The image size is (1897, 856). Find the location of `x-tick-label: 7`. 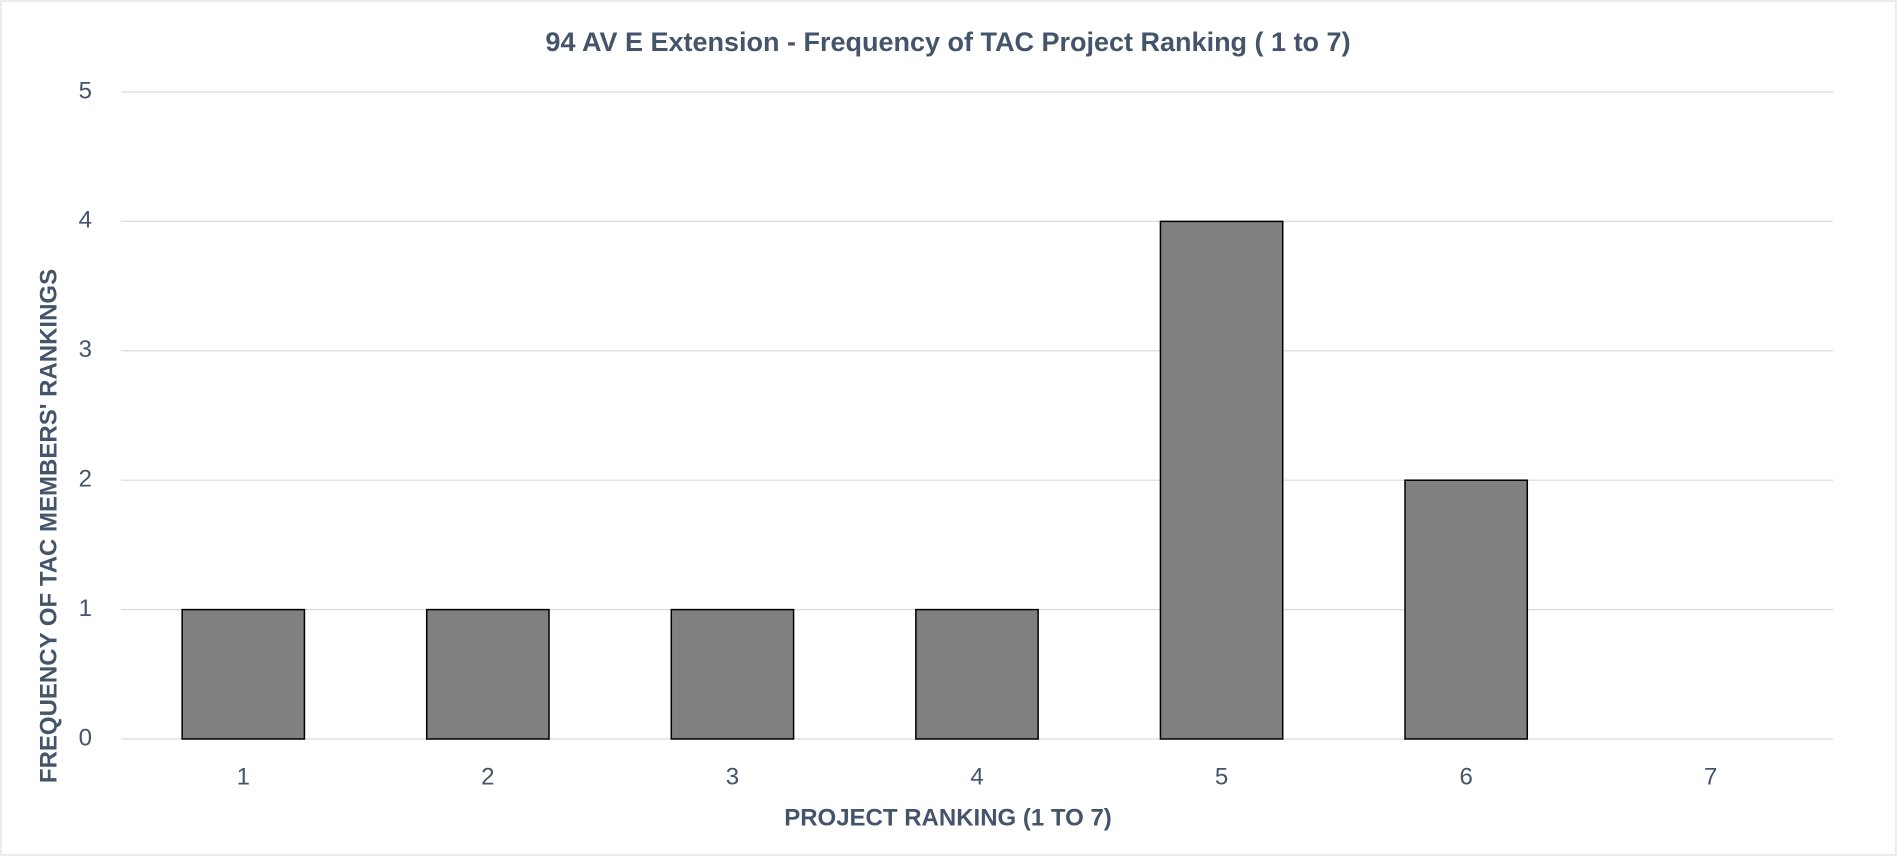

x-tick-label: 7 is located at coordinates (1710, 776).